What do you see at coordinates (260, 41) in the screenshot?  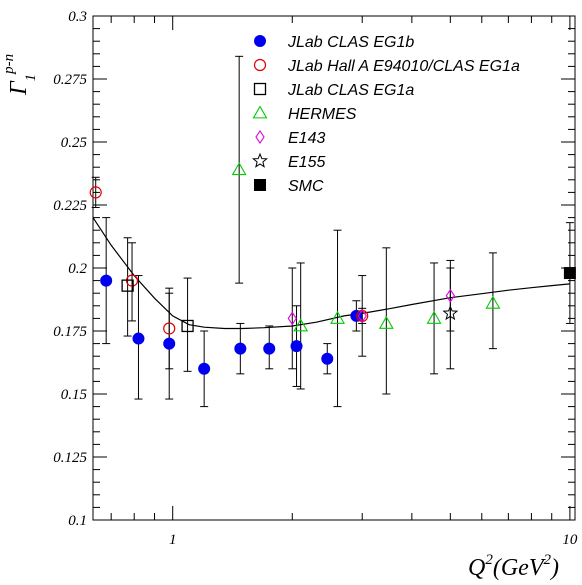 I see `legend-marker-jlab-clas-eg1b` at bounding box center [260, 41].